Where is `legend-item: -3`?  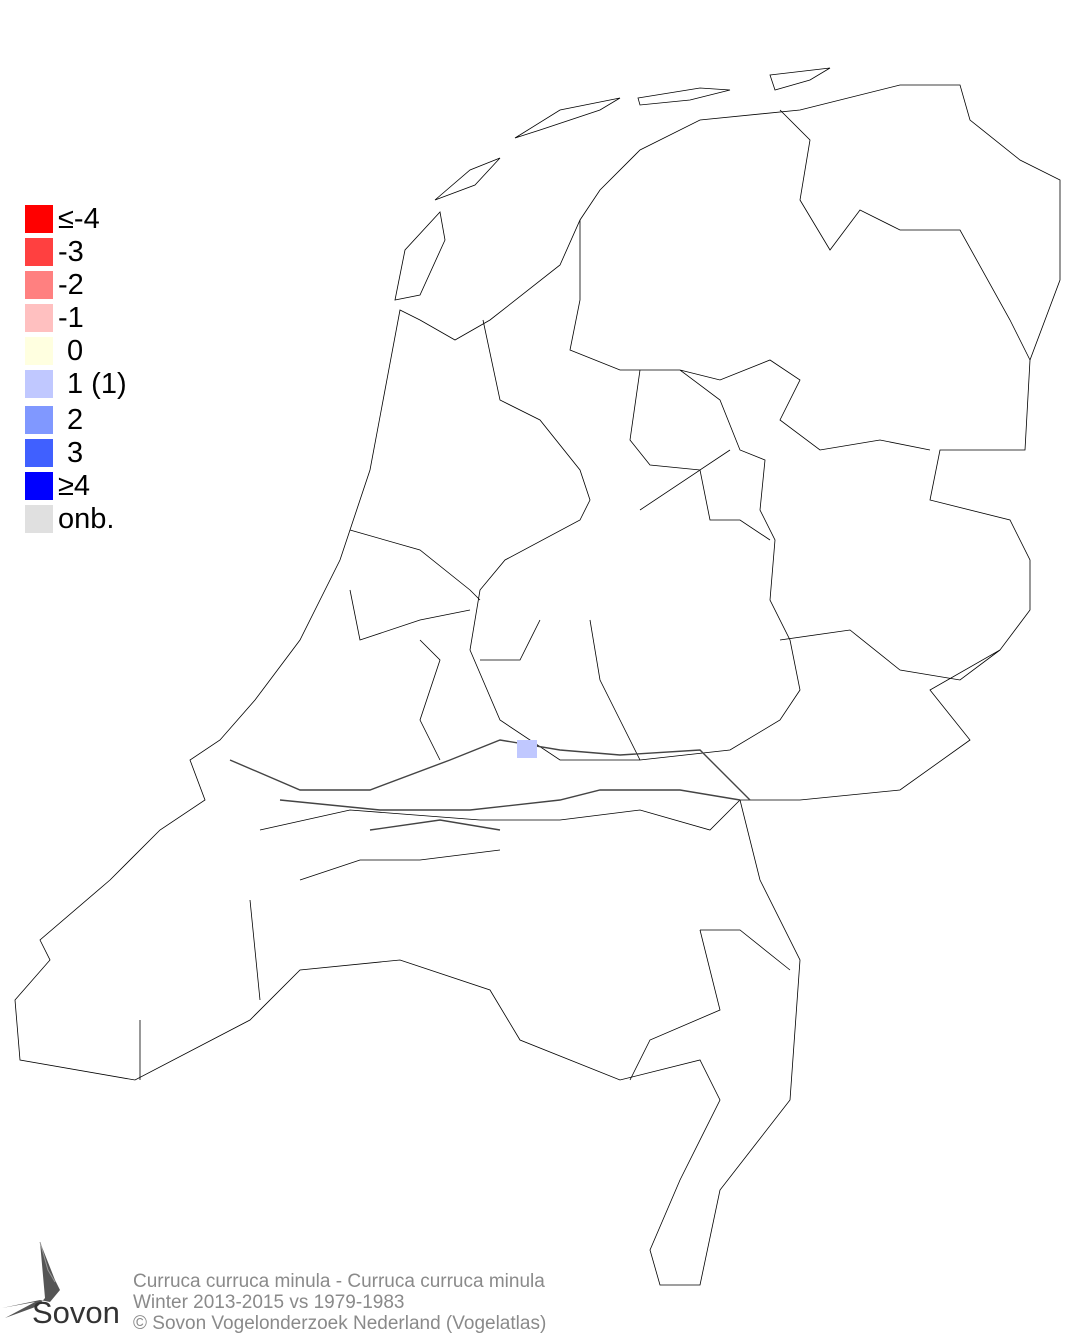
legend-item: -3 is located at coordinates (54, 252).